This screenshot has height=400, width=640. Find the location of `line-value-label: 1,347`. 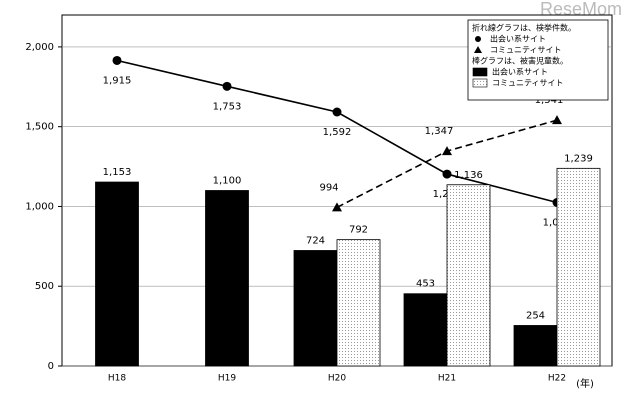

line-value-label: 1,347 is located at coordinates (439, 131).